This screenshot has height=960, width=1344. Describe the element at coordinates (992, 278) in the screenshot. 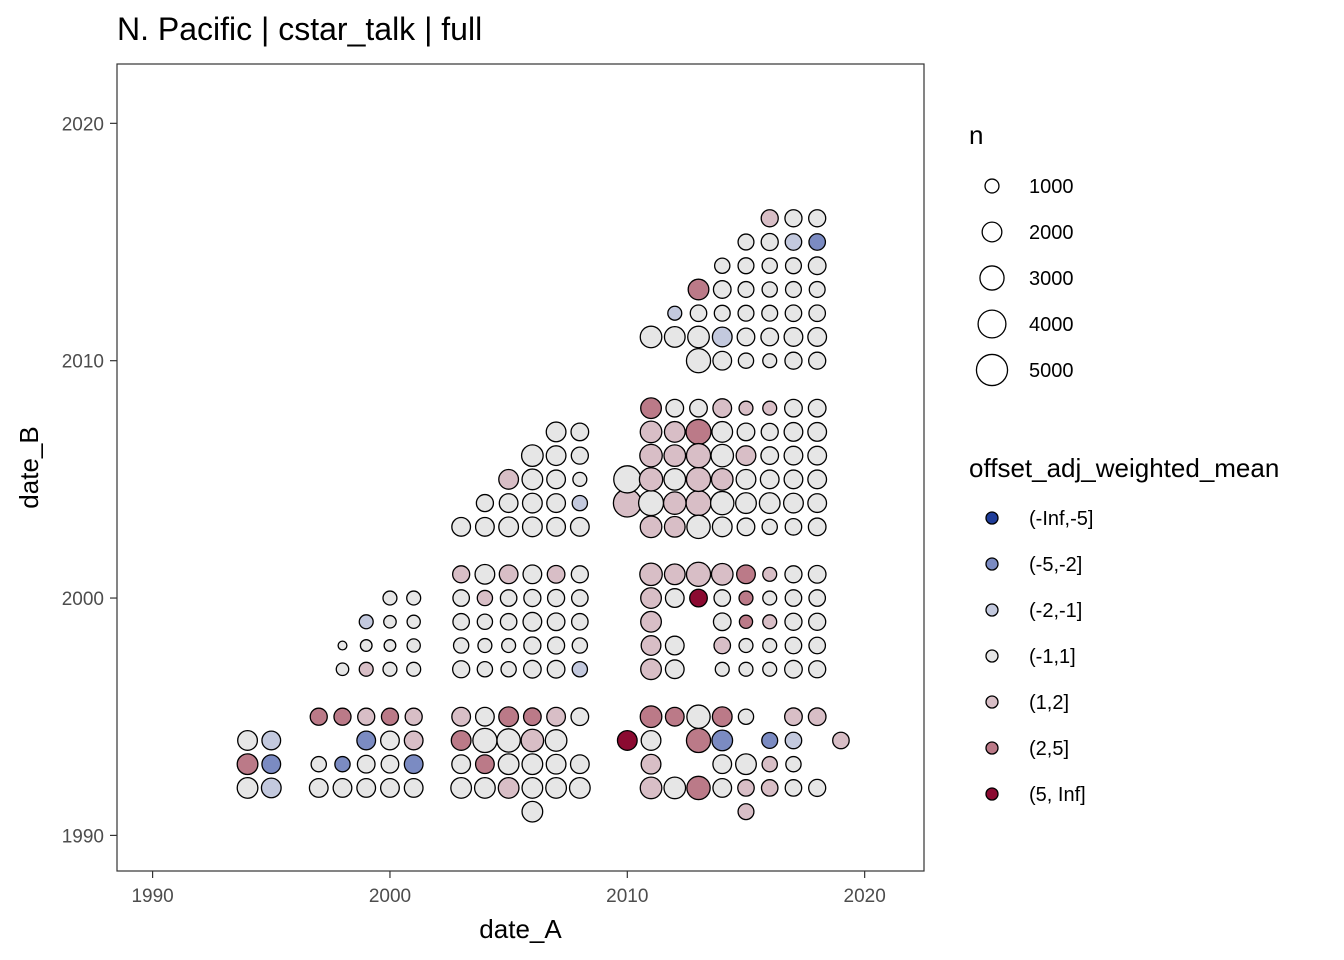

I see `size-legend-key` at that location.